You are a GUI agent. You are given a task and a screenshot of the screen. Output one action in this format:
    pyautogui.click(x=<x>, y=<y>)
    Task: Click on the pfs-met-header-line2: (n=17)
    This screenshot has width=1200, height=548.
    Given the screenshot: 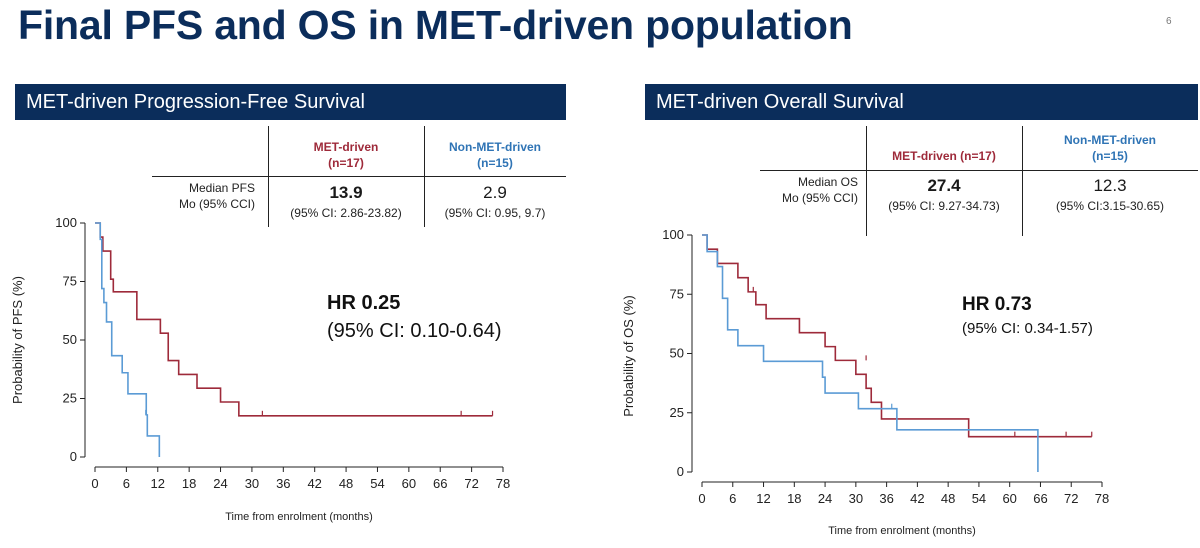 What is the action you would take?
    pyautogui.click(x=346, y=163)
    